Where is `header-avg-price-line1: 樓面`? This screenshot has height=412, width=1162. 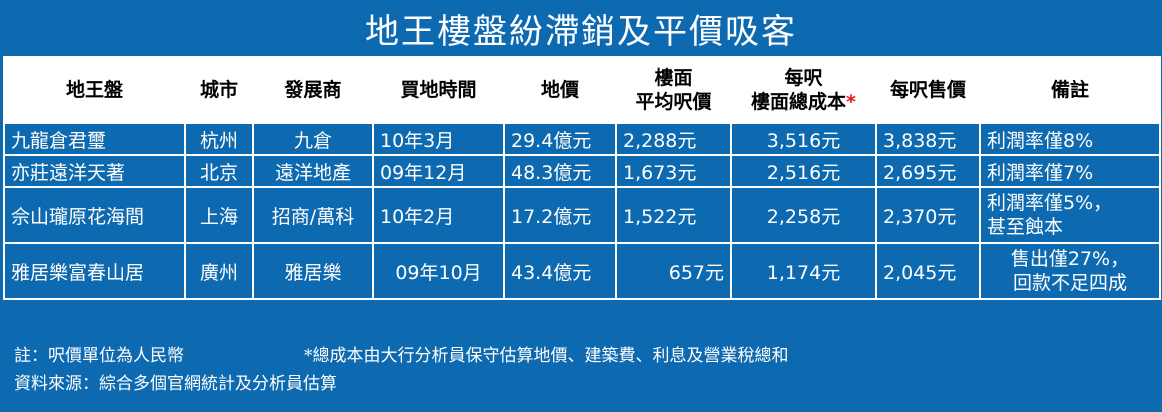
header-avg-price-line1: 樓面 is located at coordinates (673, 78).